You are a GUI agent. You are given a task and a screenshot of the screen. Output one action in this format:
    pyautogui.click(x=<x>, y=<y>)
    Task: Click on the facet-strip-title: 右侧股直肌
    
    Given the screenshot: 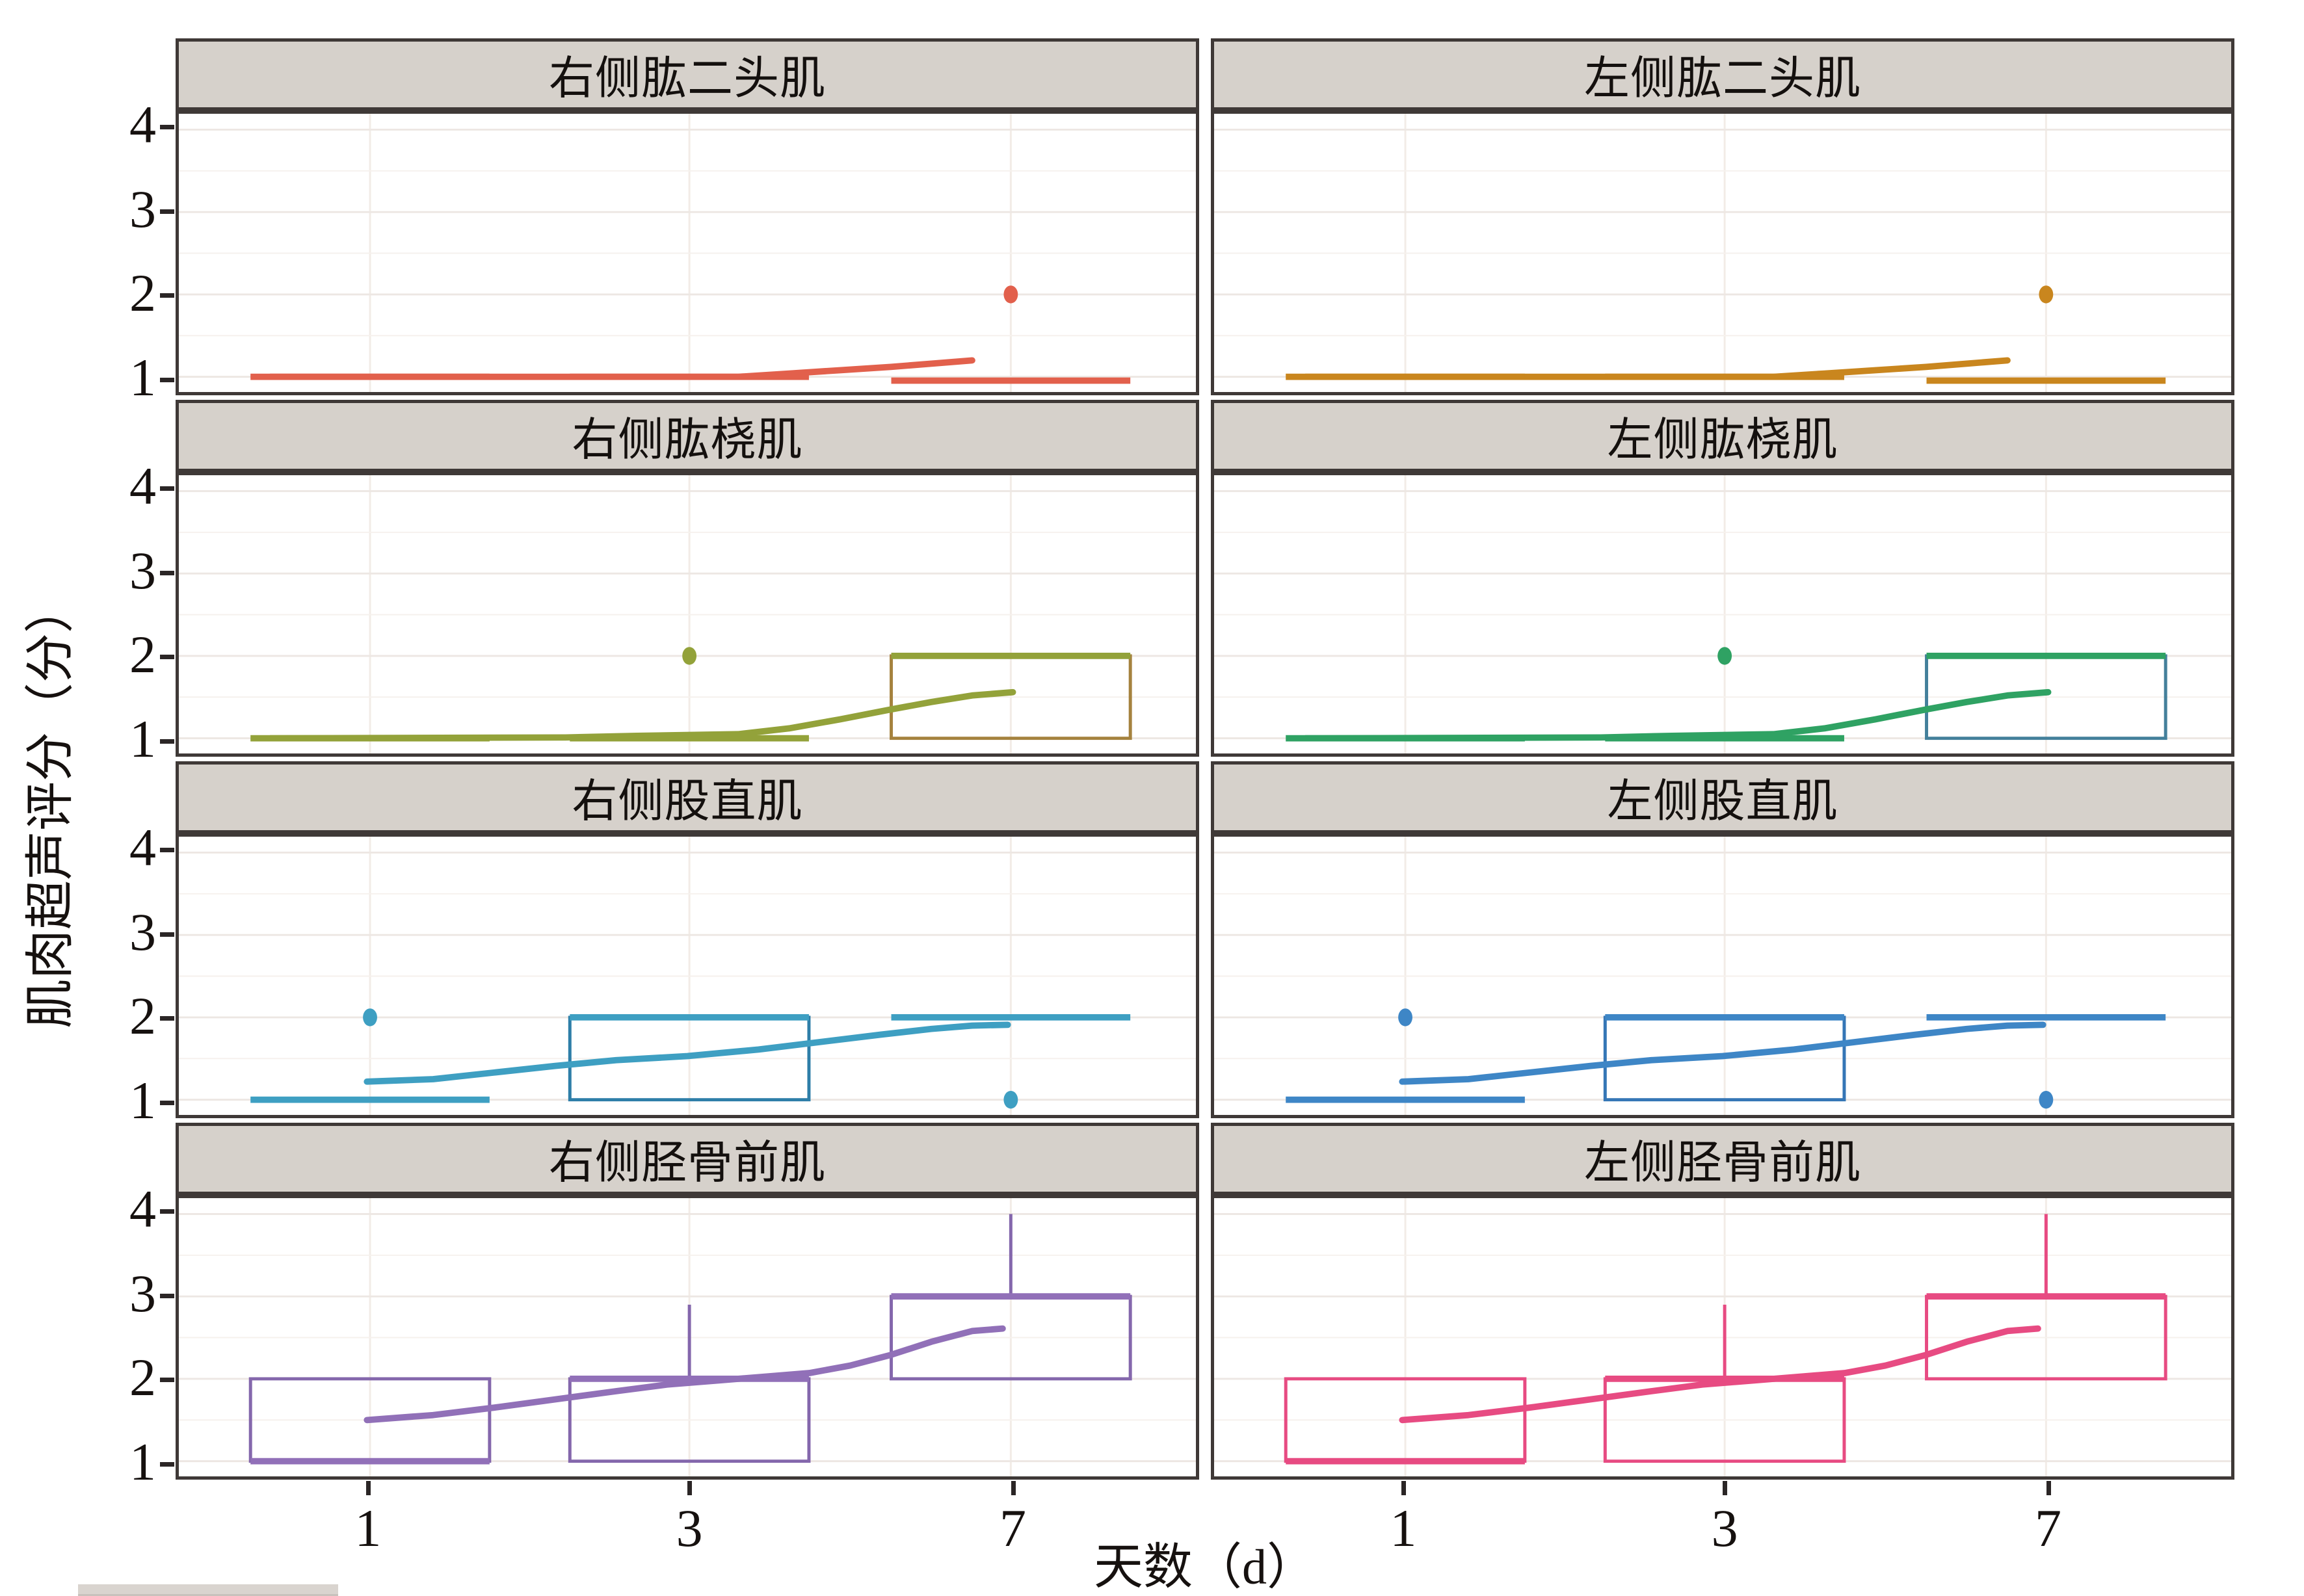 What is the action you would take?
    pyautogui.click(x=687, y=802)
    